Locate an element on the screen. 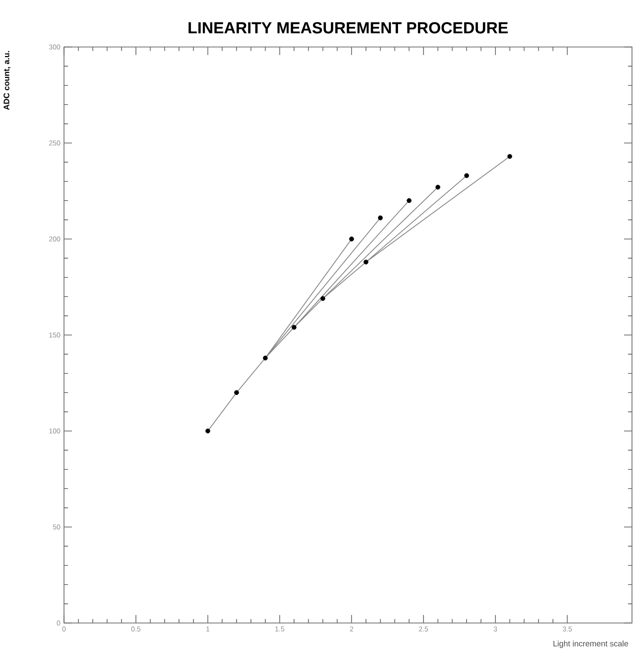 The image size is (636, 666). chart-title: LINEARITY MEASUREMENT PROCEDURE is located at coordinates (348, 28).